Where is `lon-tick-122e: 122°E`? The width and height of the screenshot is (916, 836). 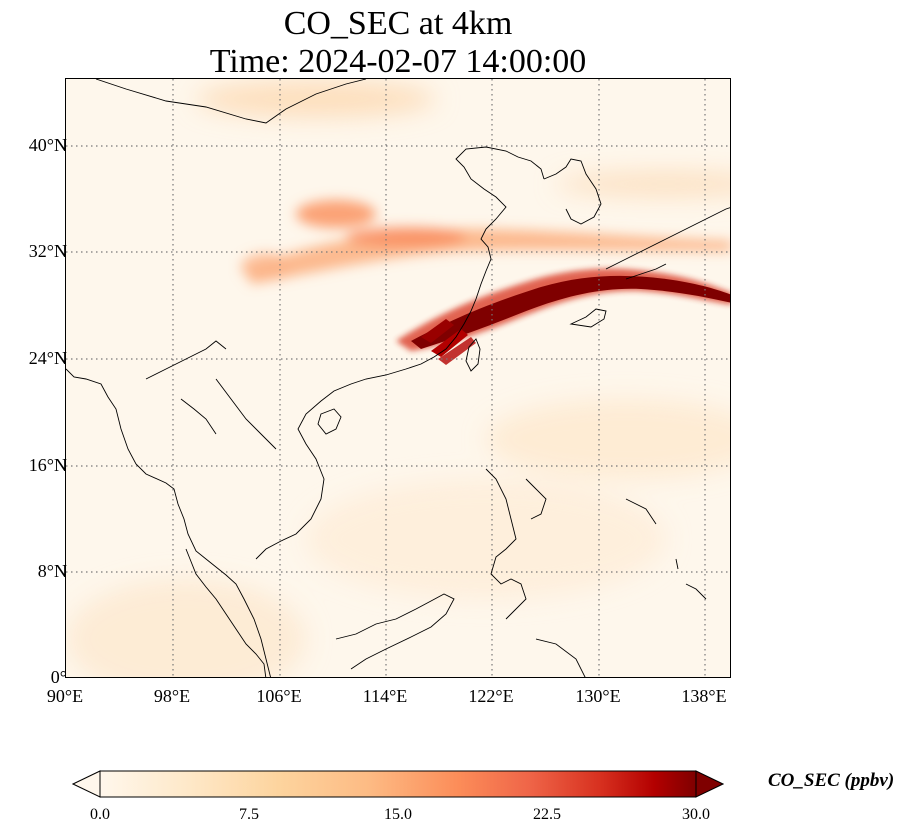
lon-tick-122e: 122°E is located at coordinates (491, 696).